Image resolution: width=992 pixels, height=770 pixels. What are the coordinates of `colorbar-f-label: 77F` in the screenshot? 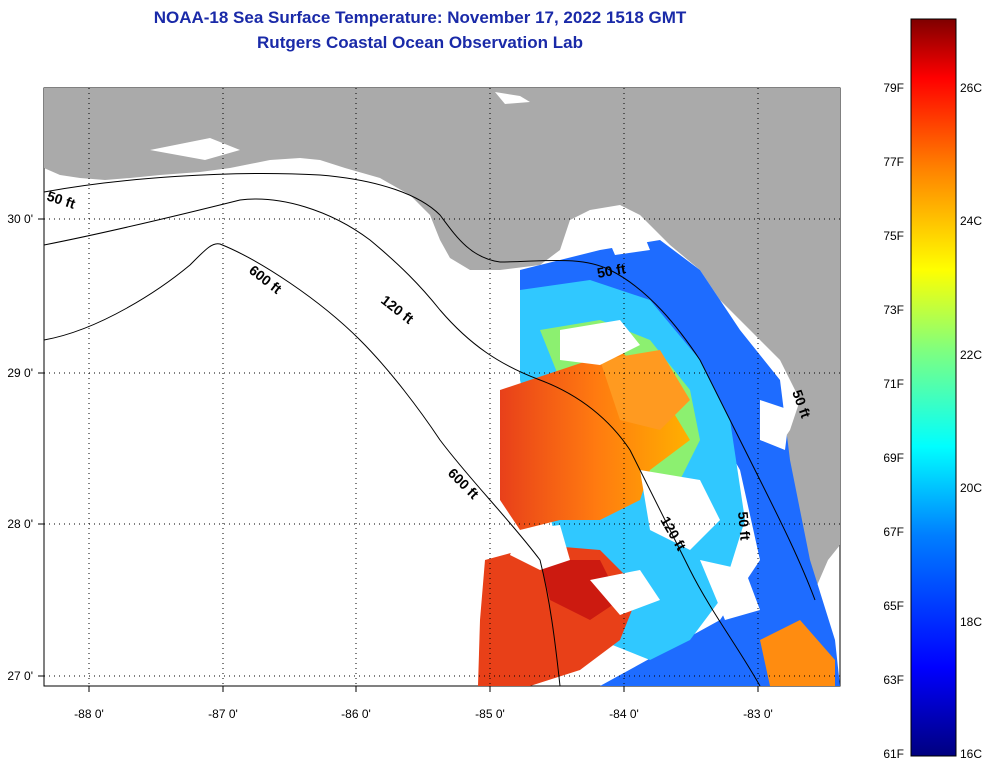 It's located at (893, 162).